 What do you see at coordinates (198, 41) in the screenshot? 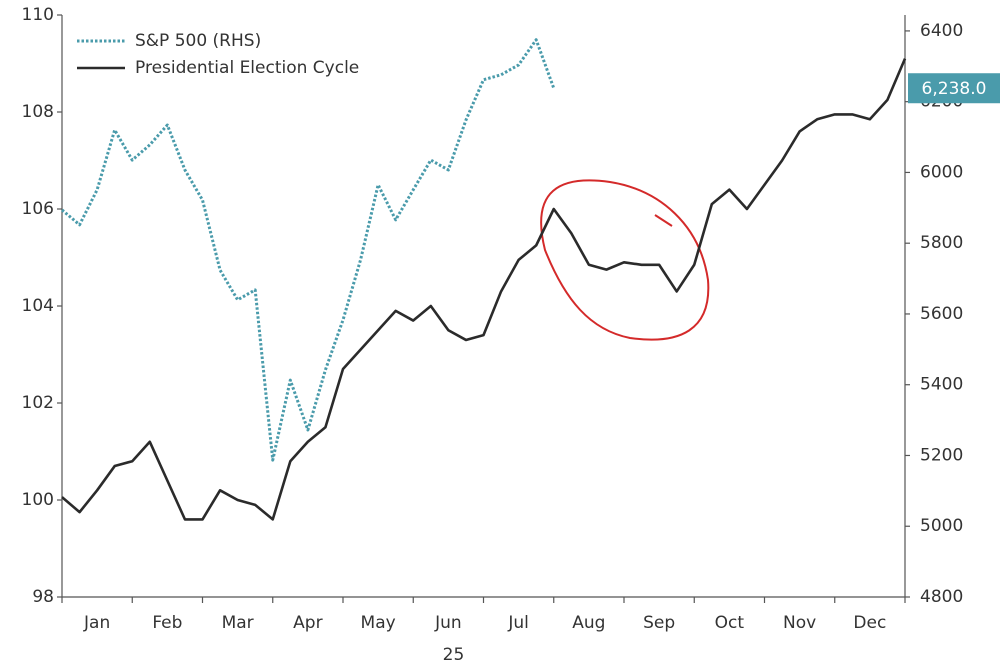
I see `legend-label: S&P 500 (RHS)` at bounding box center [198, 41].